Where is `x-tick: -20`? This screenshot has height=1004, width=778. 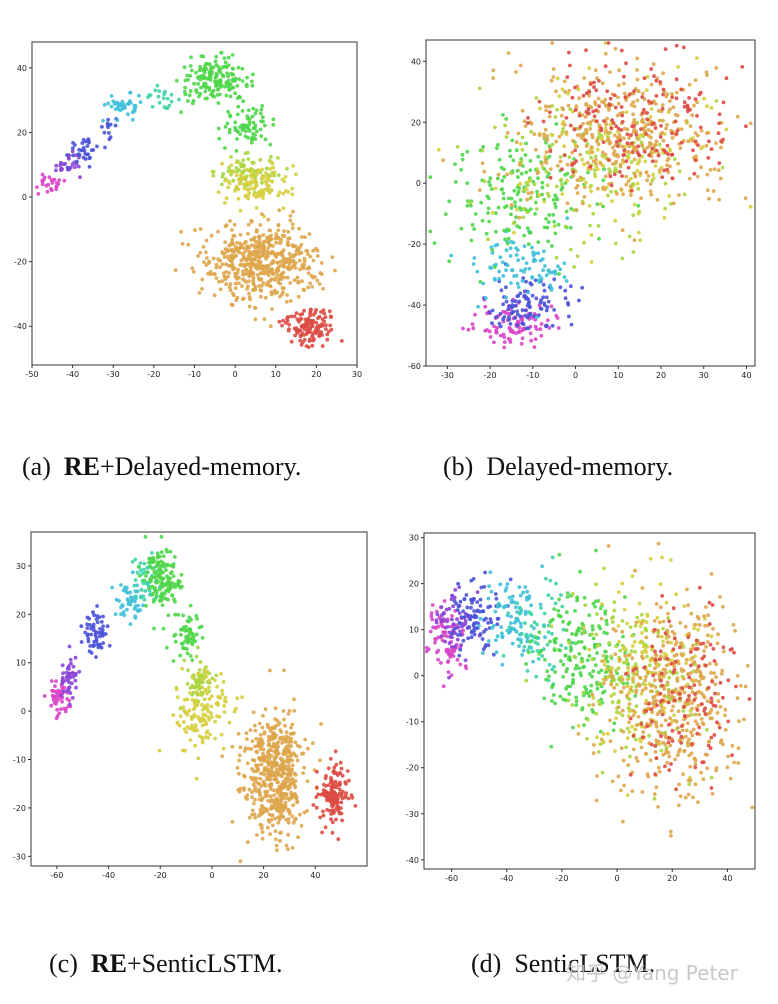
x-tick: -20 is located at coordinates (153, 372).